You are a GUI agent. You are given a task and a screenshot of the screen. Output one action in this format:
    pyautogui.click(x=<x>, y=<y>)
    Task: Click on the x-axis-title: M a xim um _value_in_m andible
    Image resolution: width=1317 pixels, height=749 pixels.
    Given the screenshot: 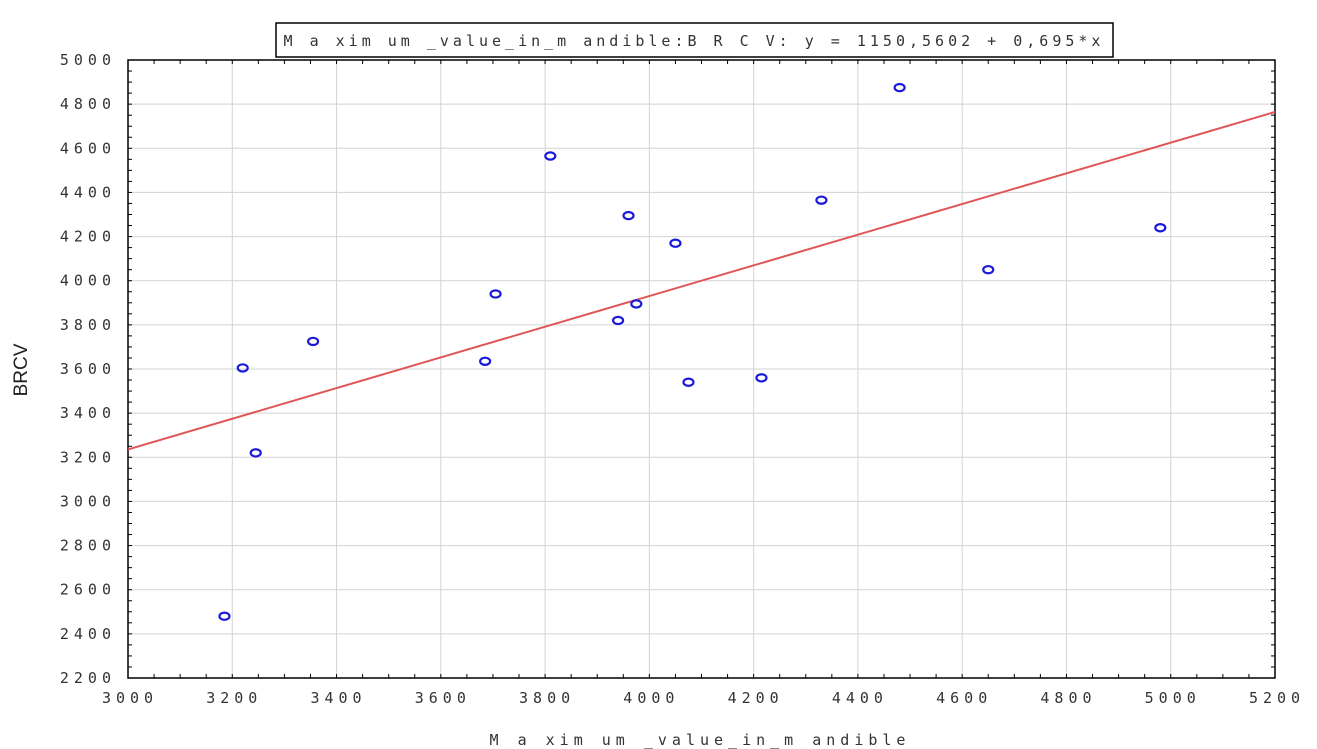 What is the action you would take?
    pyautogui.click(x=700, y=740)
    